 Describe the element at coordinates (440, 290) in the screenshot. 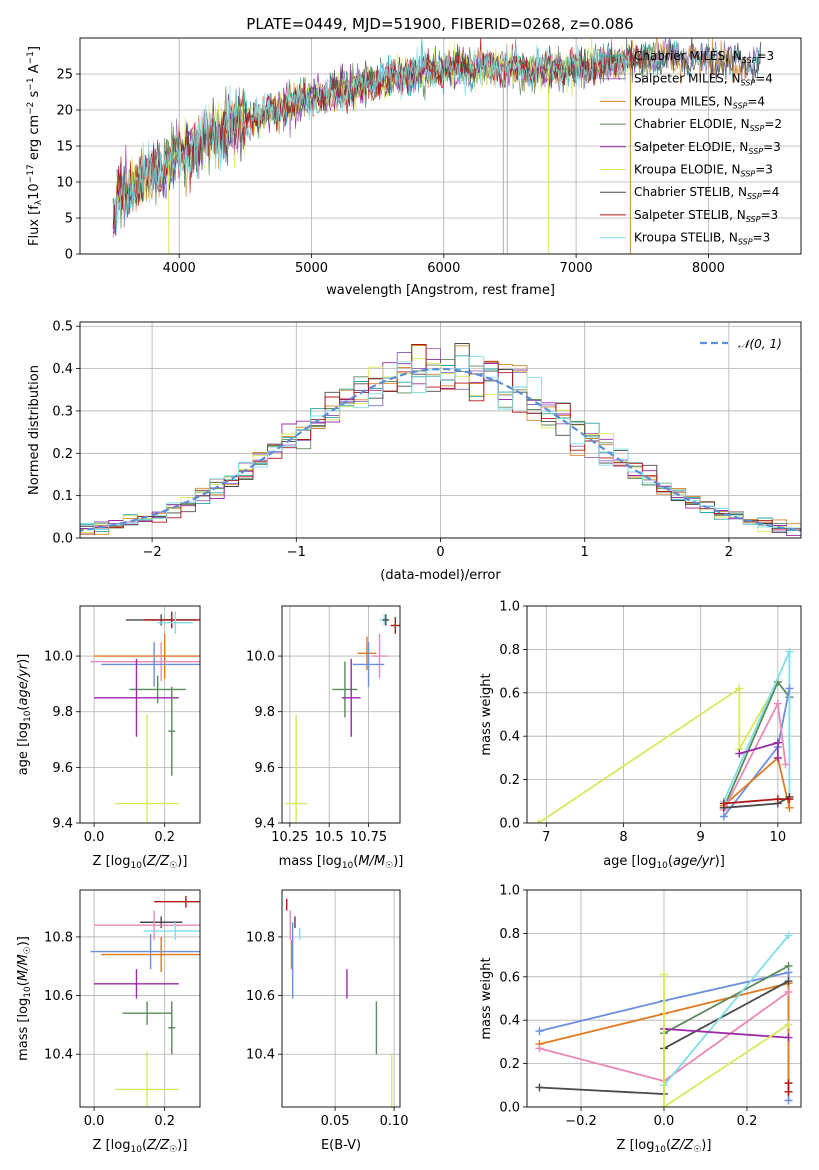

I see `label-part: wavelength [Angstrom, rest frame]` at that location.